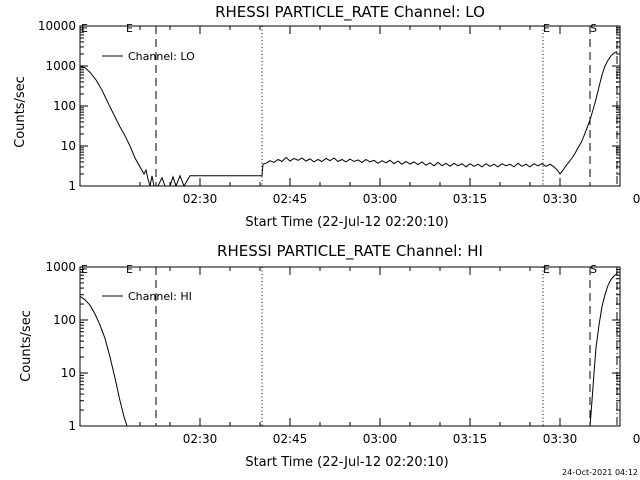 The width and height of the screenshot is (640, 480). What do you see at coordinates (64, 320) in the screenshot?
I see `hi-y-tick-label: 100` at bounding box center [64, 320].